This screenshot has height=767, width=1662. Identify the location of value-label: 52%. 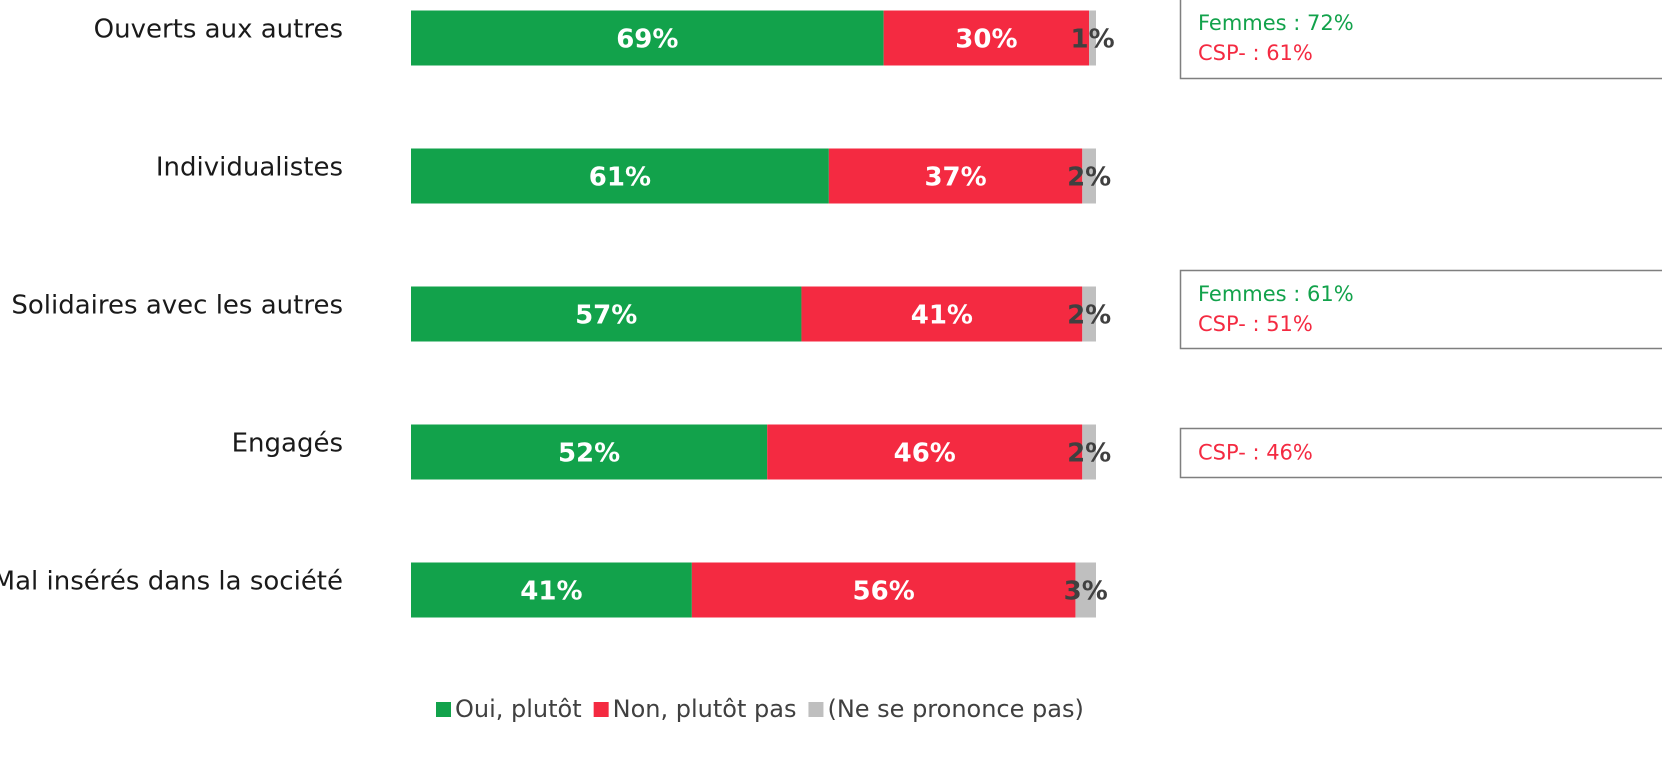
(589, 454).